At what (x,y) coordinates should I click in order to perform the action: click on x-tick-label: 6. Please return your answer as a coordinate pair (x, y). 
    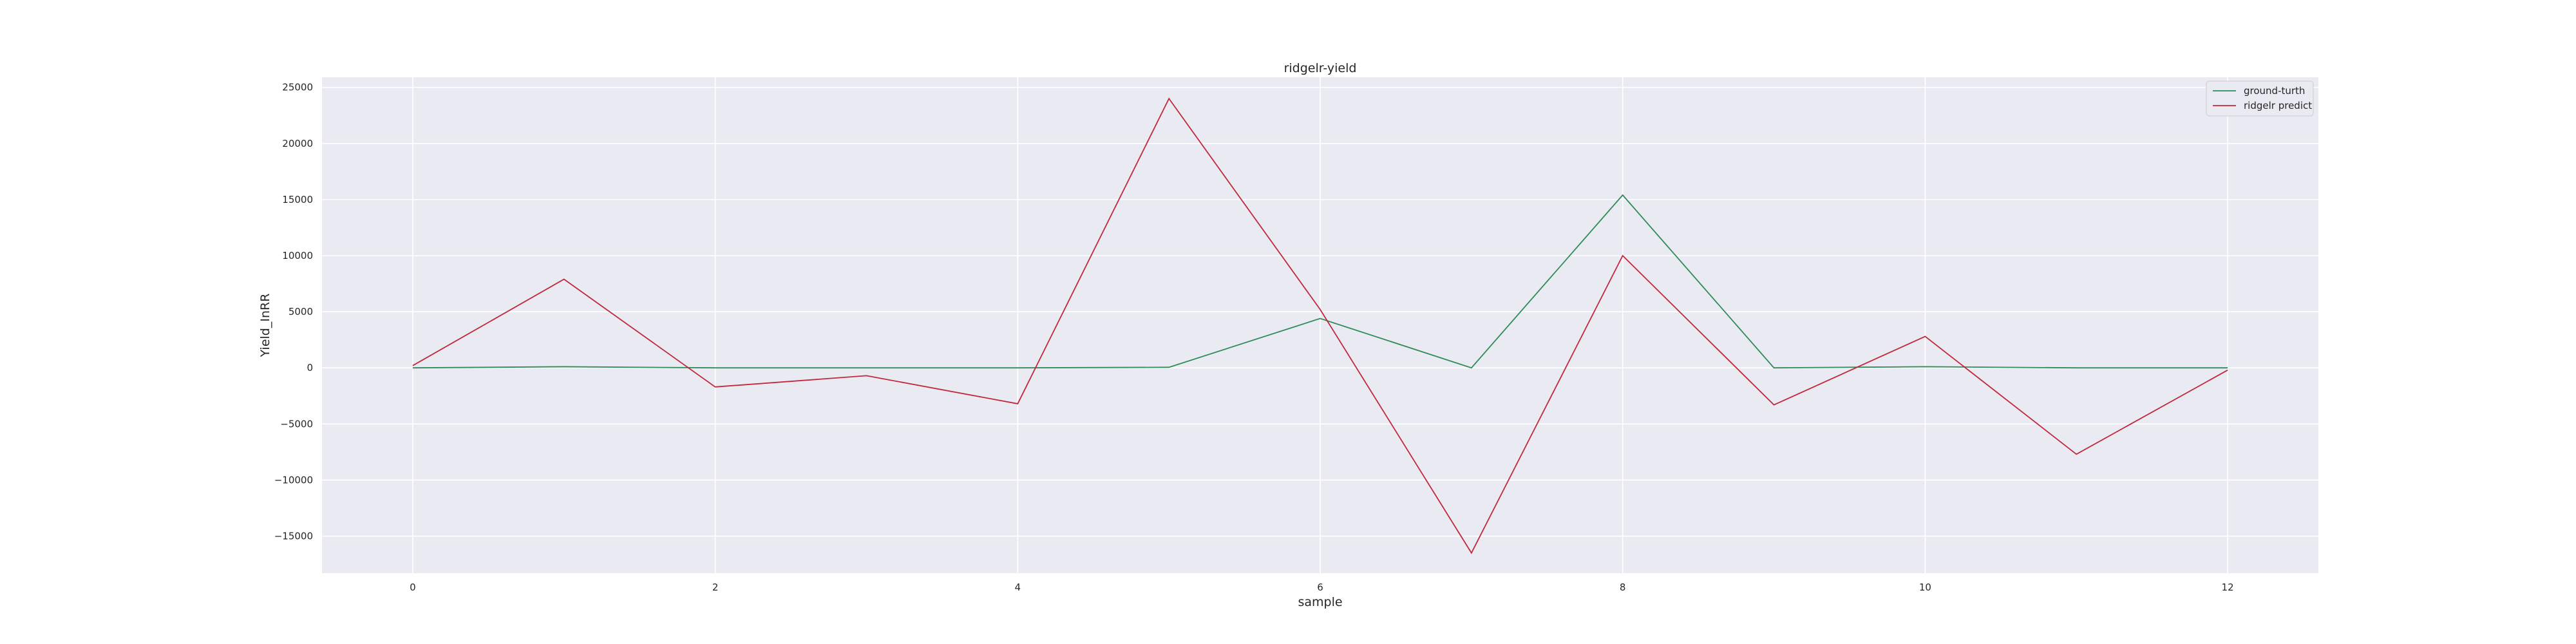
    Looking at the image, I should click on (1320, 587).